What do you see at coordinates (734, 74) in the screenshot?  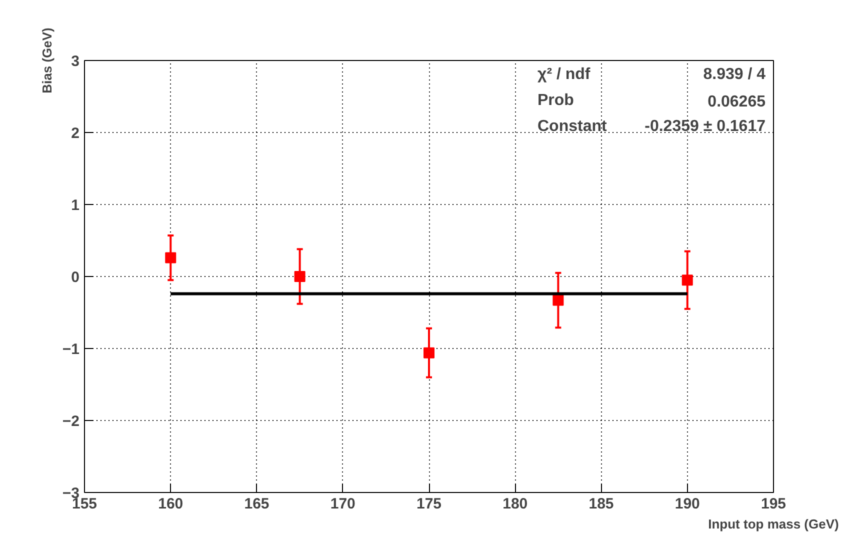 I see `annotation: 8.939 / 4` at bounding box center [734, 74].